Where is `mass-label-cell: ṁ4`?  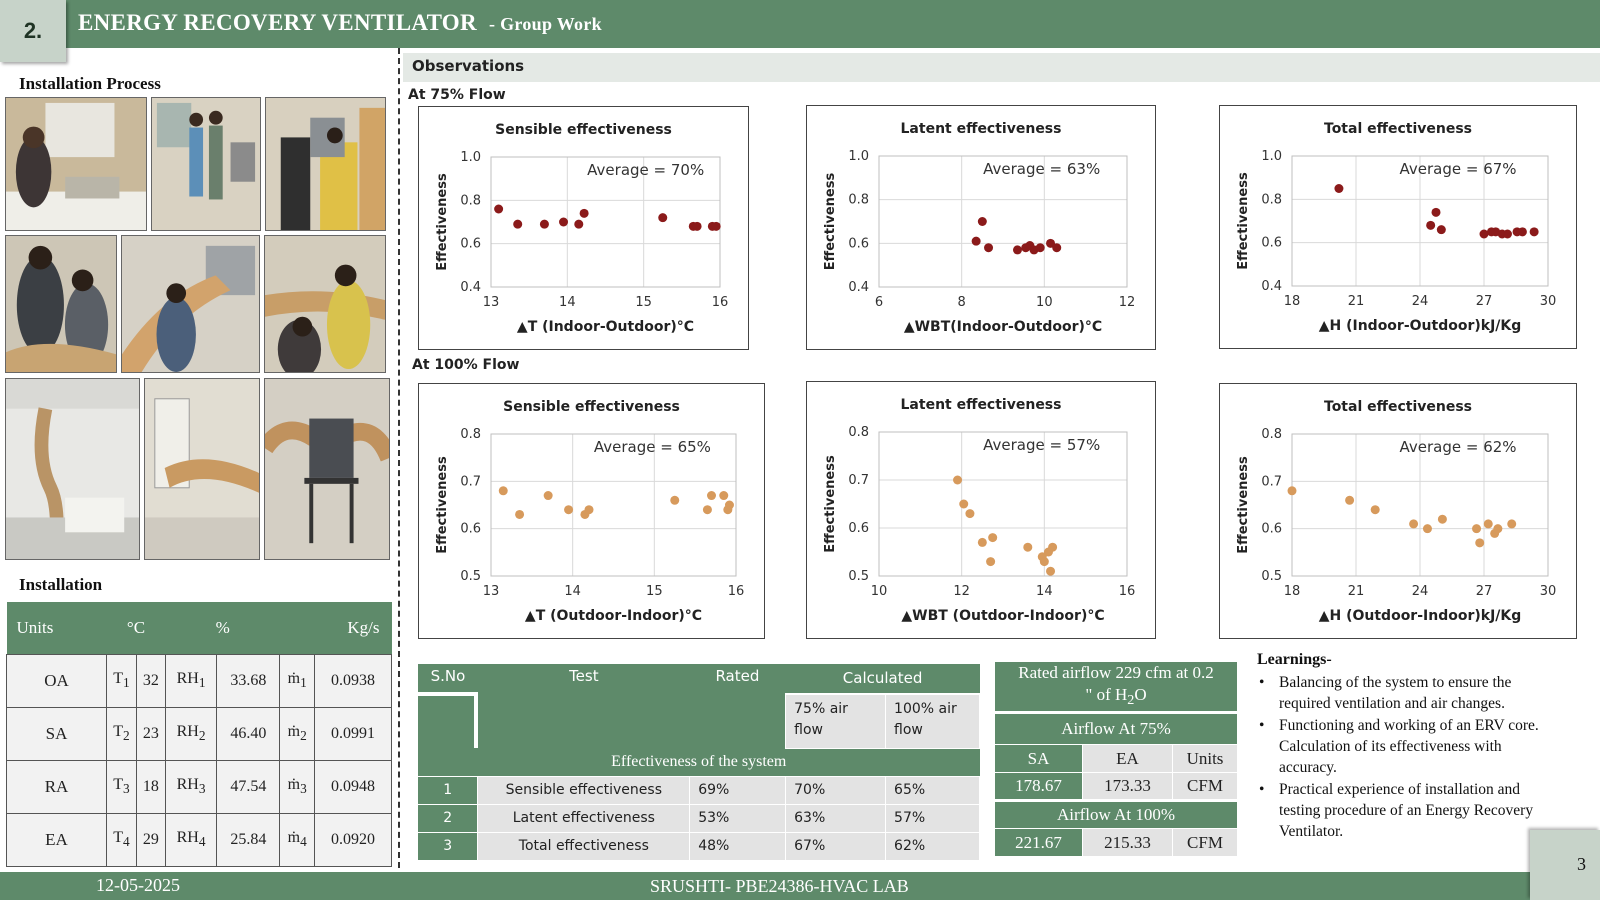
mass-label-cell: ṁ4 is located at coordinates (297, 839).